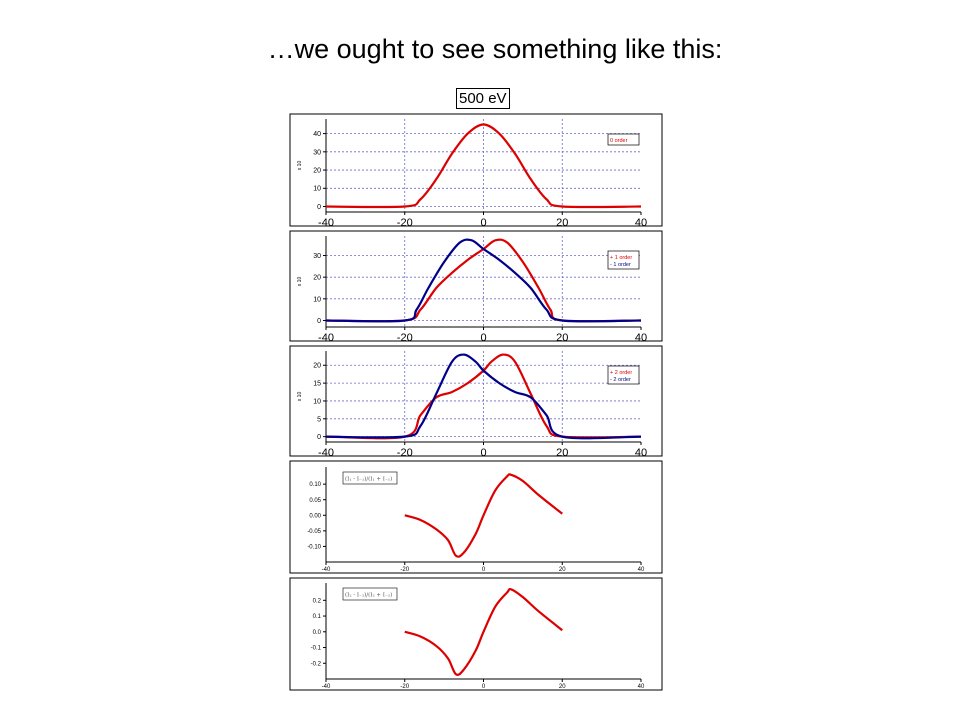 The image size is (960, 720). I want to click on y-tick-label: 0.10, so click(315, 485).